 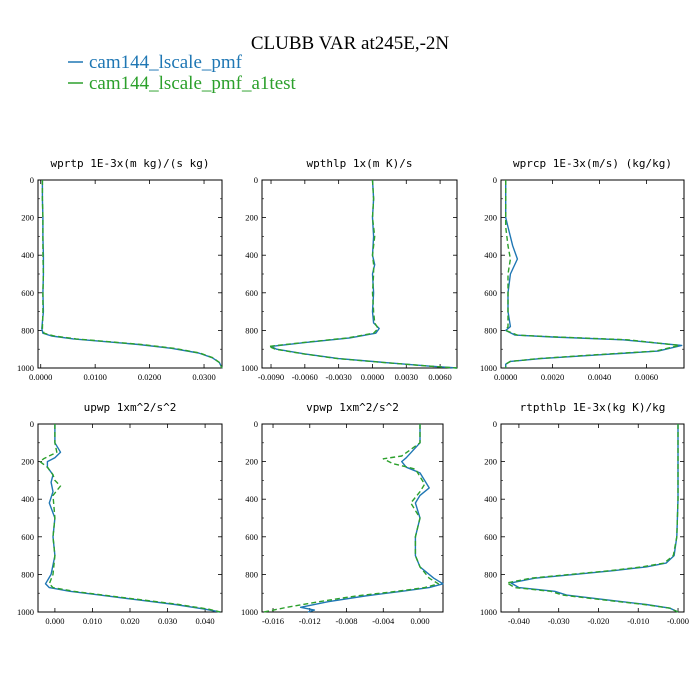 I want to click on panel-title: vpwp 1xm^2/s^2, so click(x=352, y=407).